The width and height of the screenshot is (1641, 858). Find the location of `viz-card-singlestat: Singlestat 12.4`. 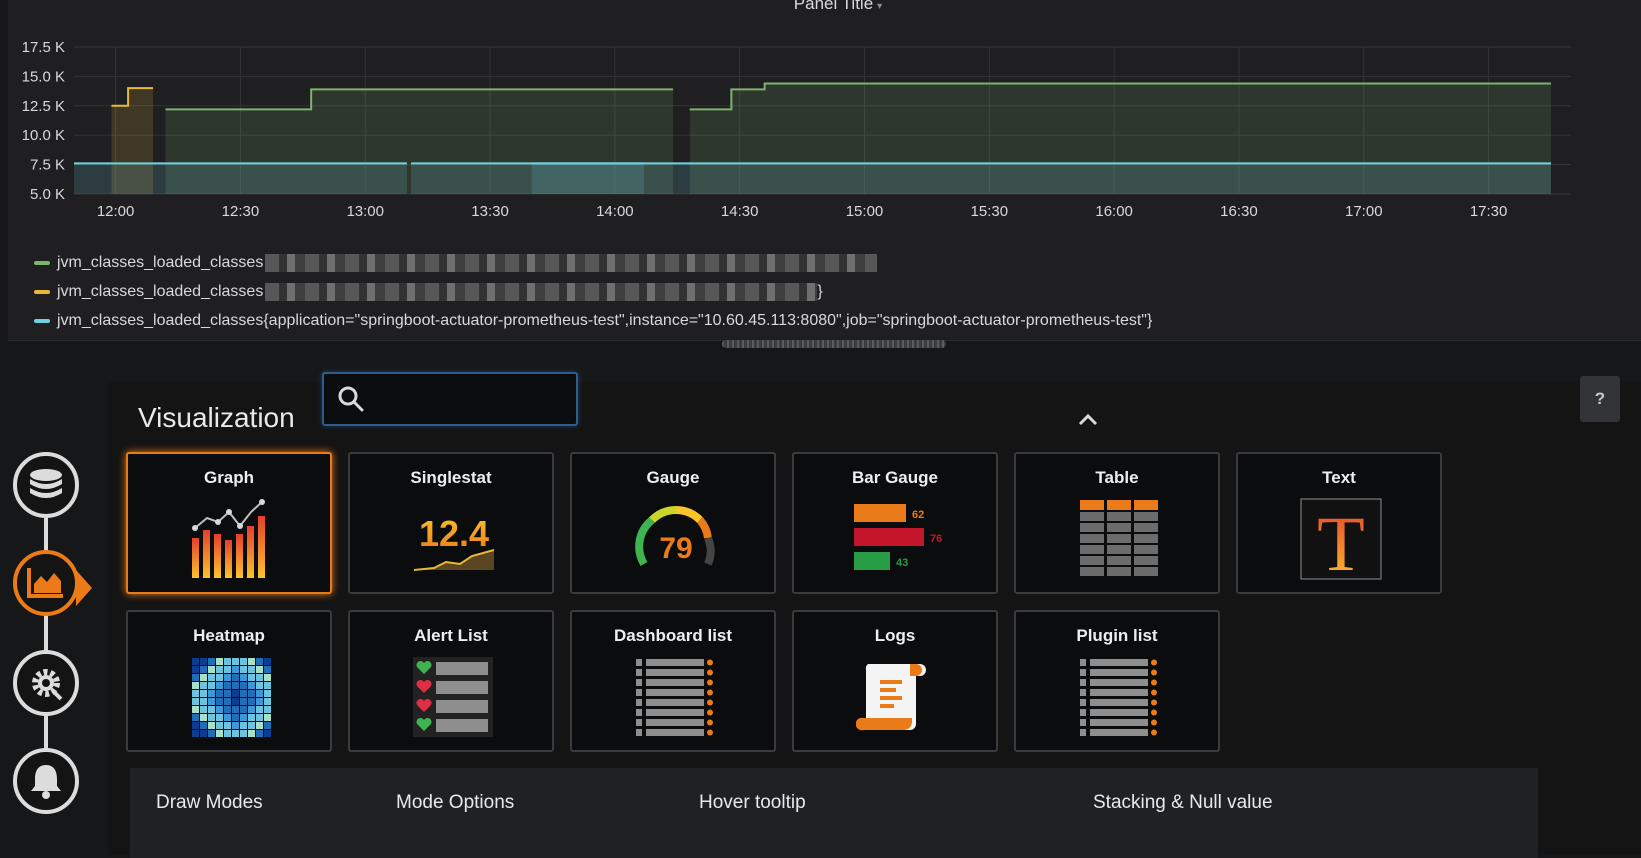

viz-card-singlestat: Singlestat 12.4 is located at coordinates (451, 523).